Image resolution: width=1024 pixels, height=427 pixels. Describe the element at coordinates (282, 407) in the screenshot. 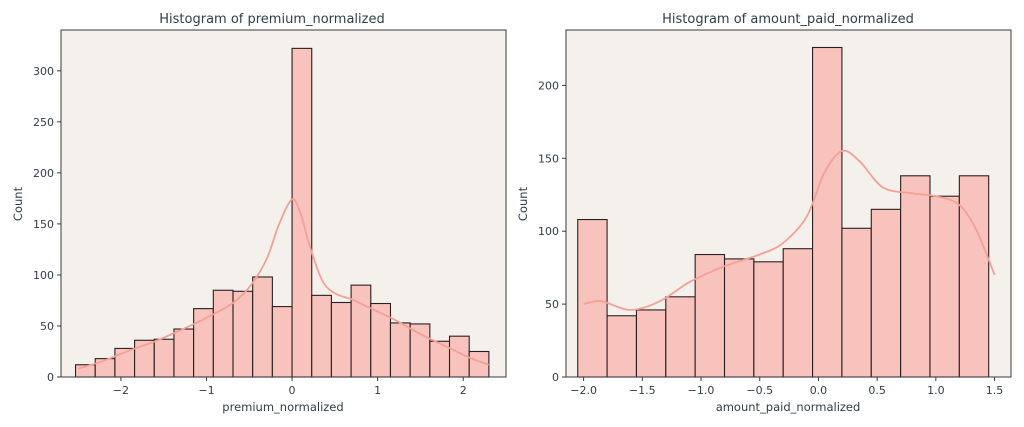

I see `x-axis-label: premium_normalized` at that location.